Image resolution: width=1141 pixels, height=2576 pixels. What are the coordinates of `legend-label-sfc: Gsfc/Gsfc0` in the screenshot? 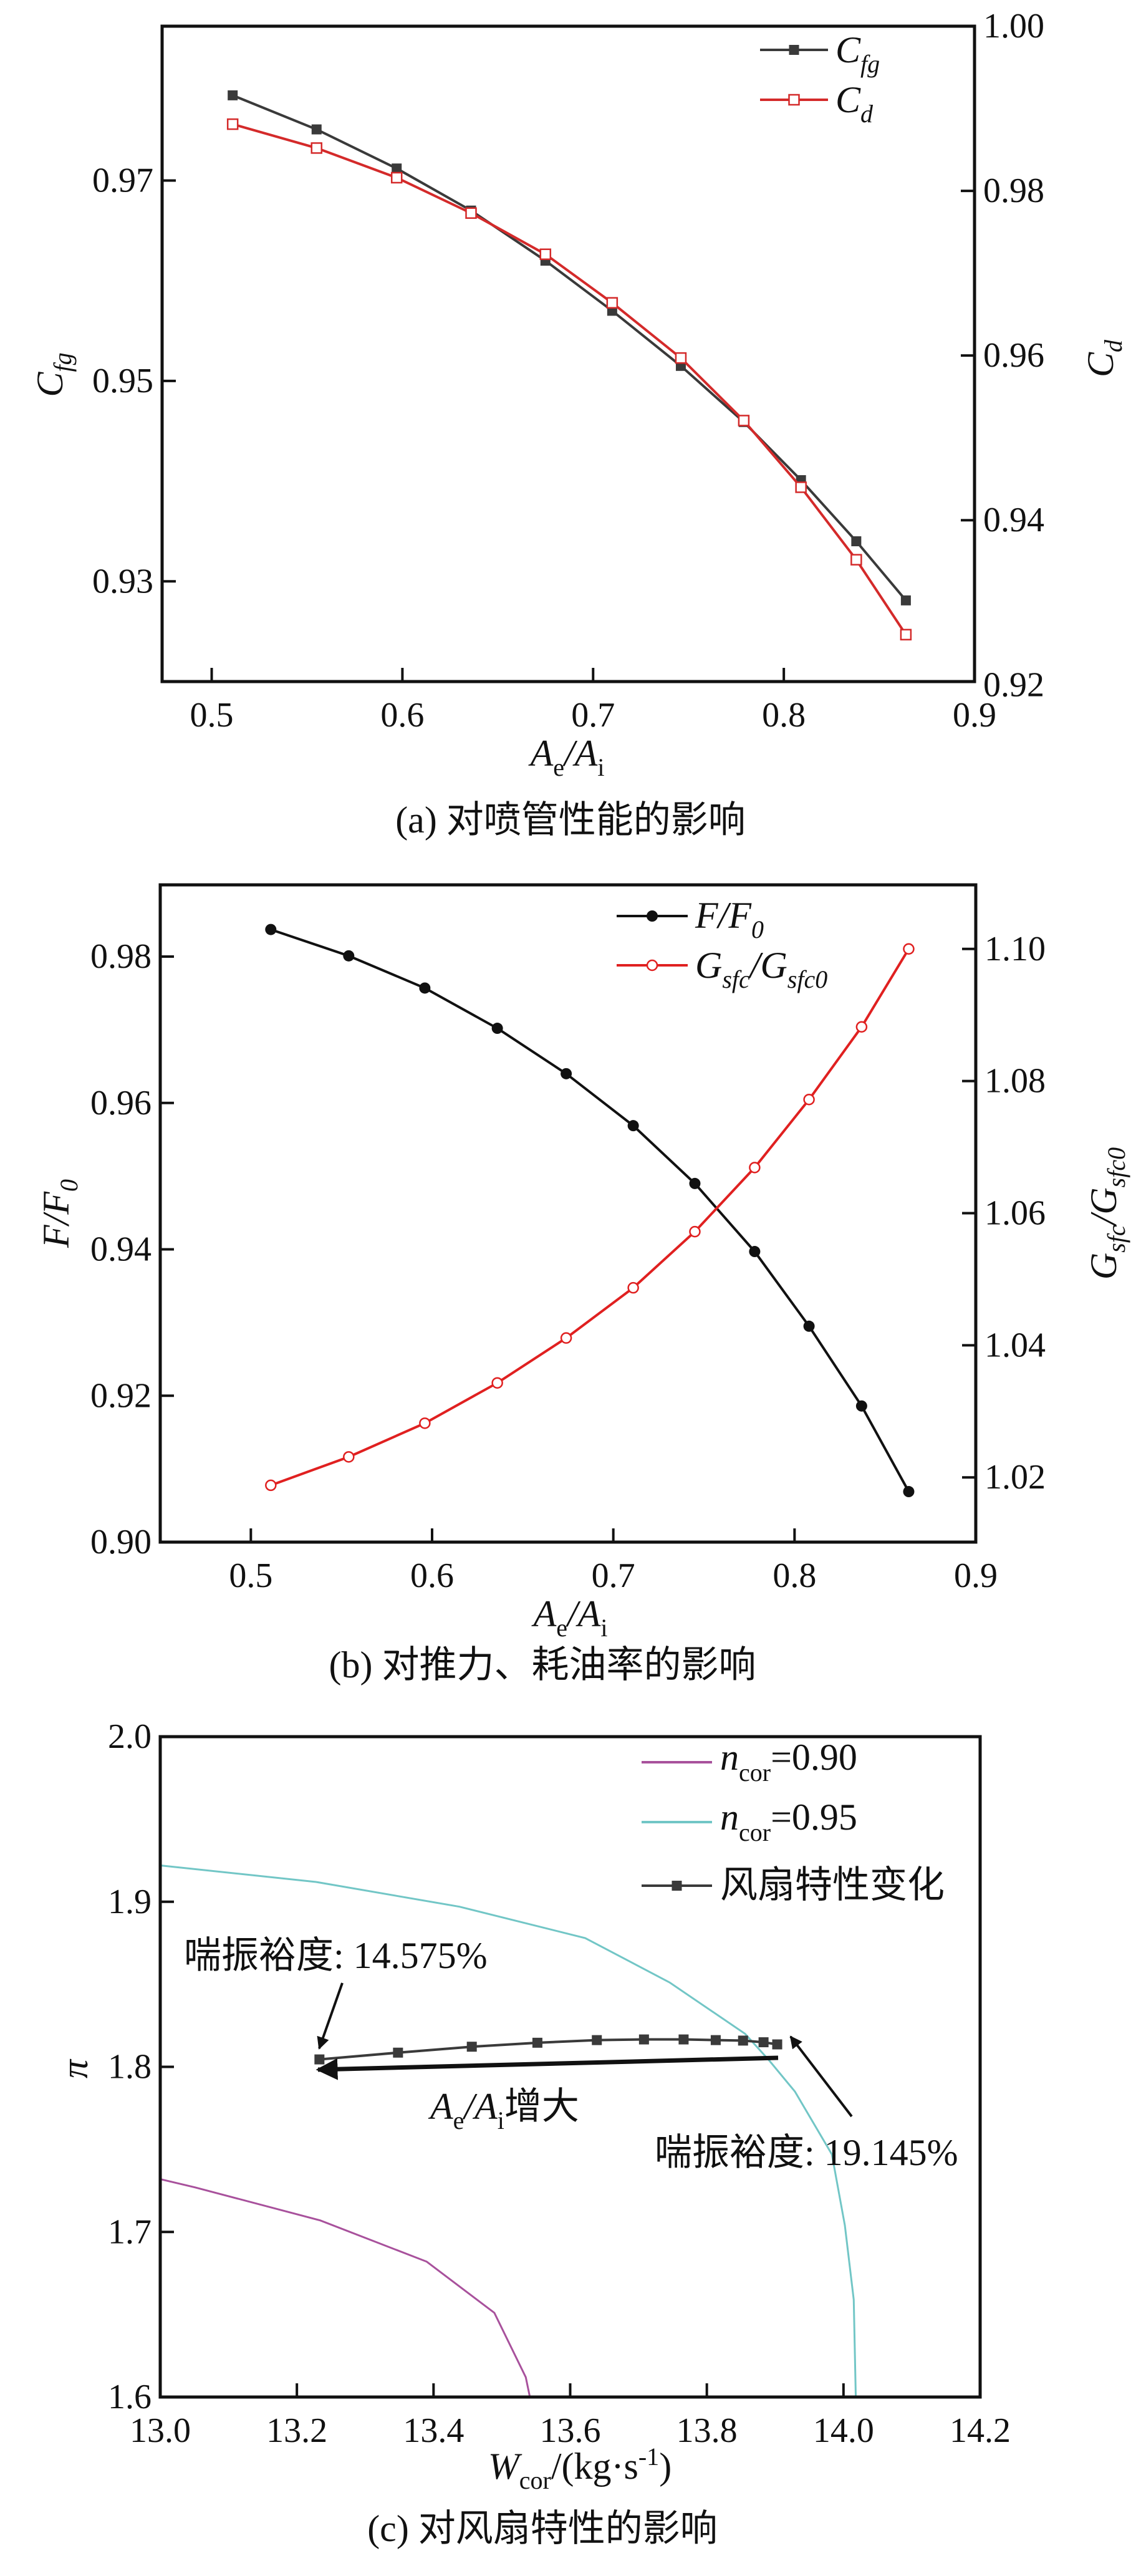 It's located at (761, 969).